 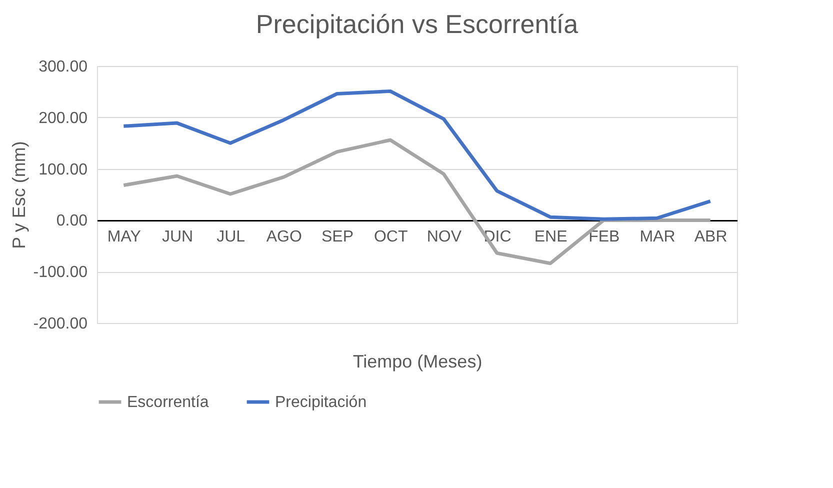 I want to click on legend-label: Escorrentía, so click(x=168, y=402).